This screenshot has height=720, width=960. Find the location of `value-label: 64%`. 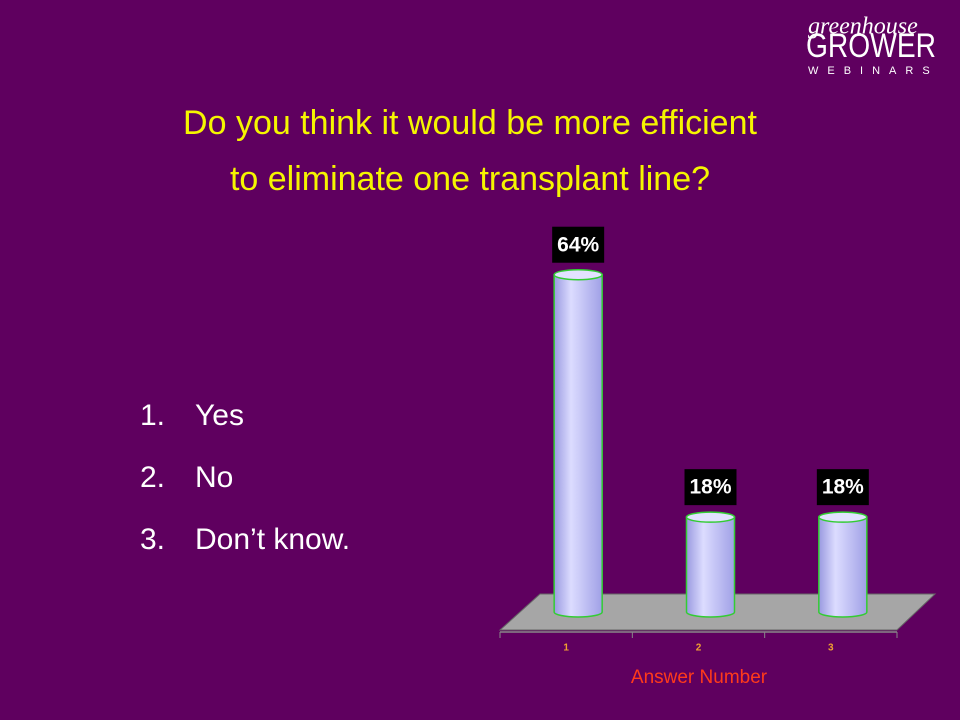

value-label: 64% is located at coordinates (578, 244).